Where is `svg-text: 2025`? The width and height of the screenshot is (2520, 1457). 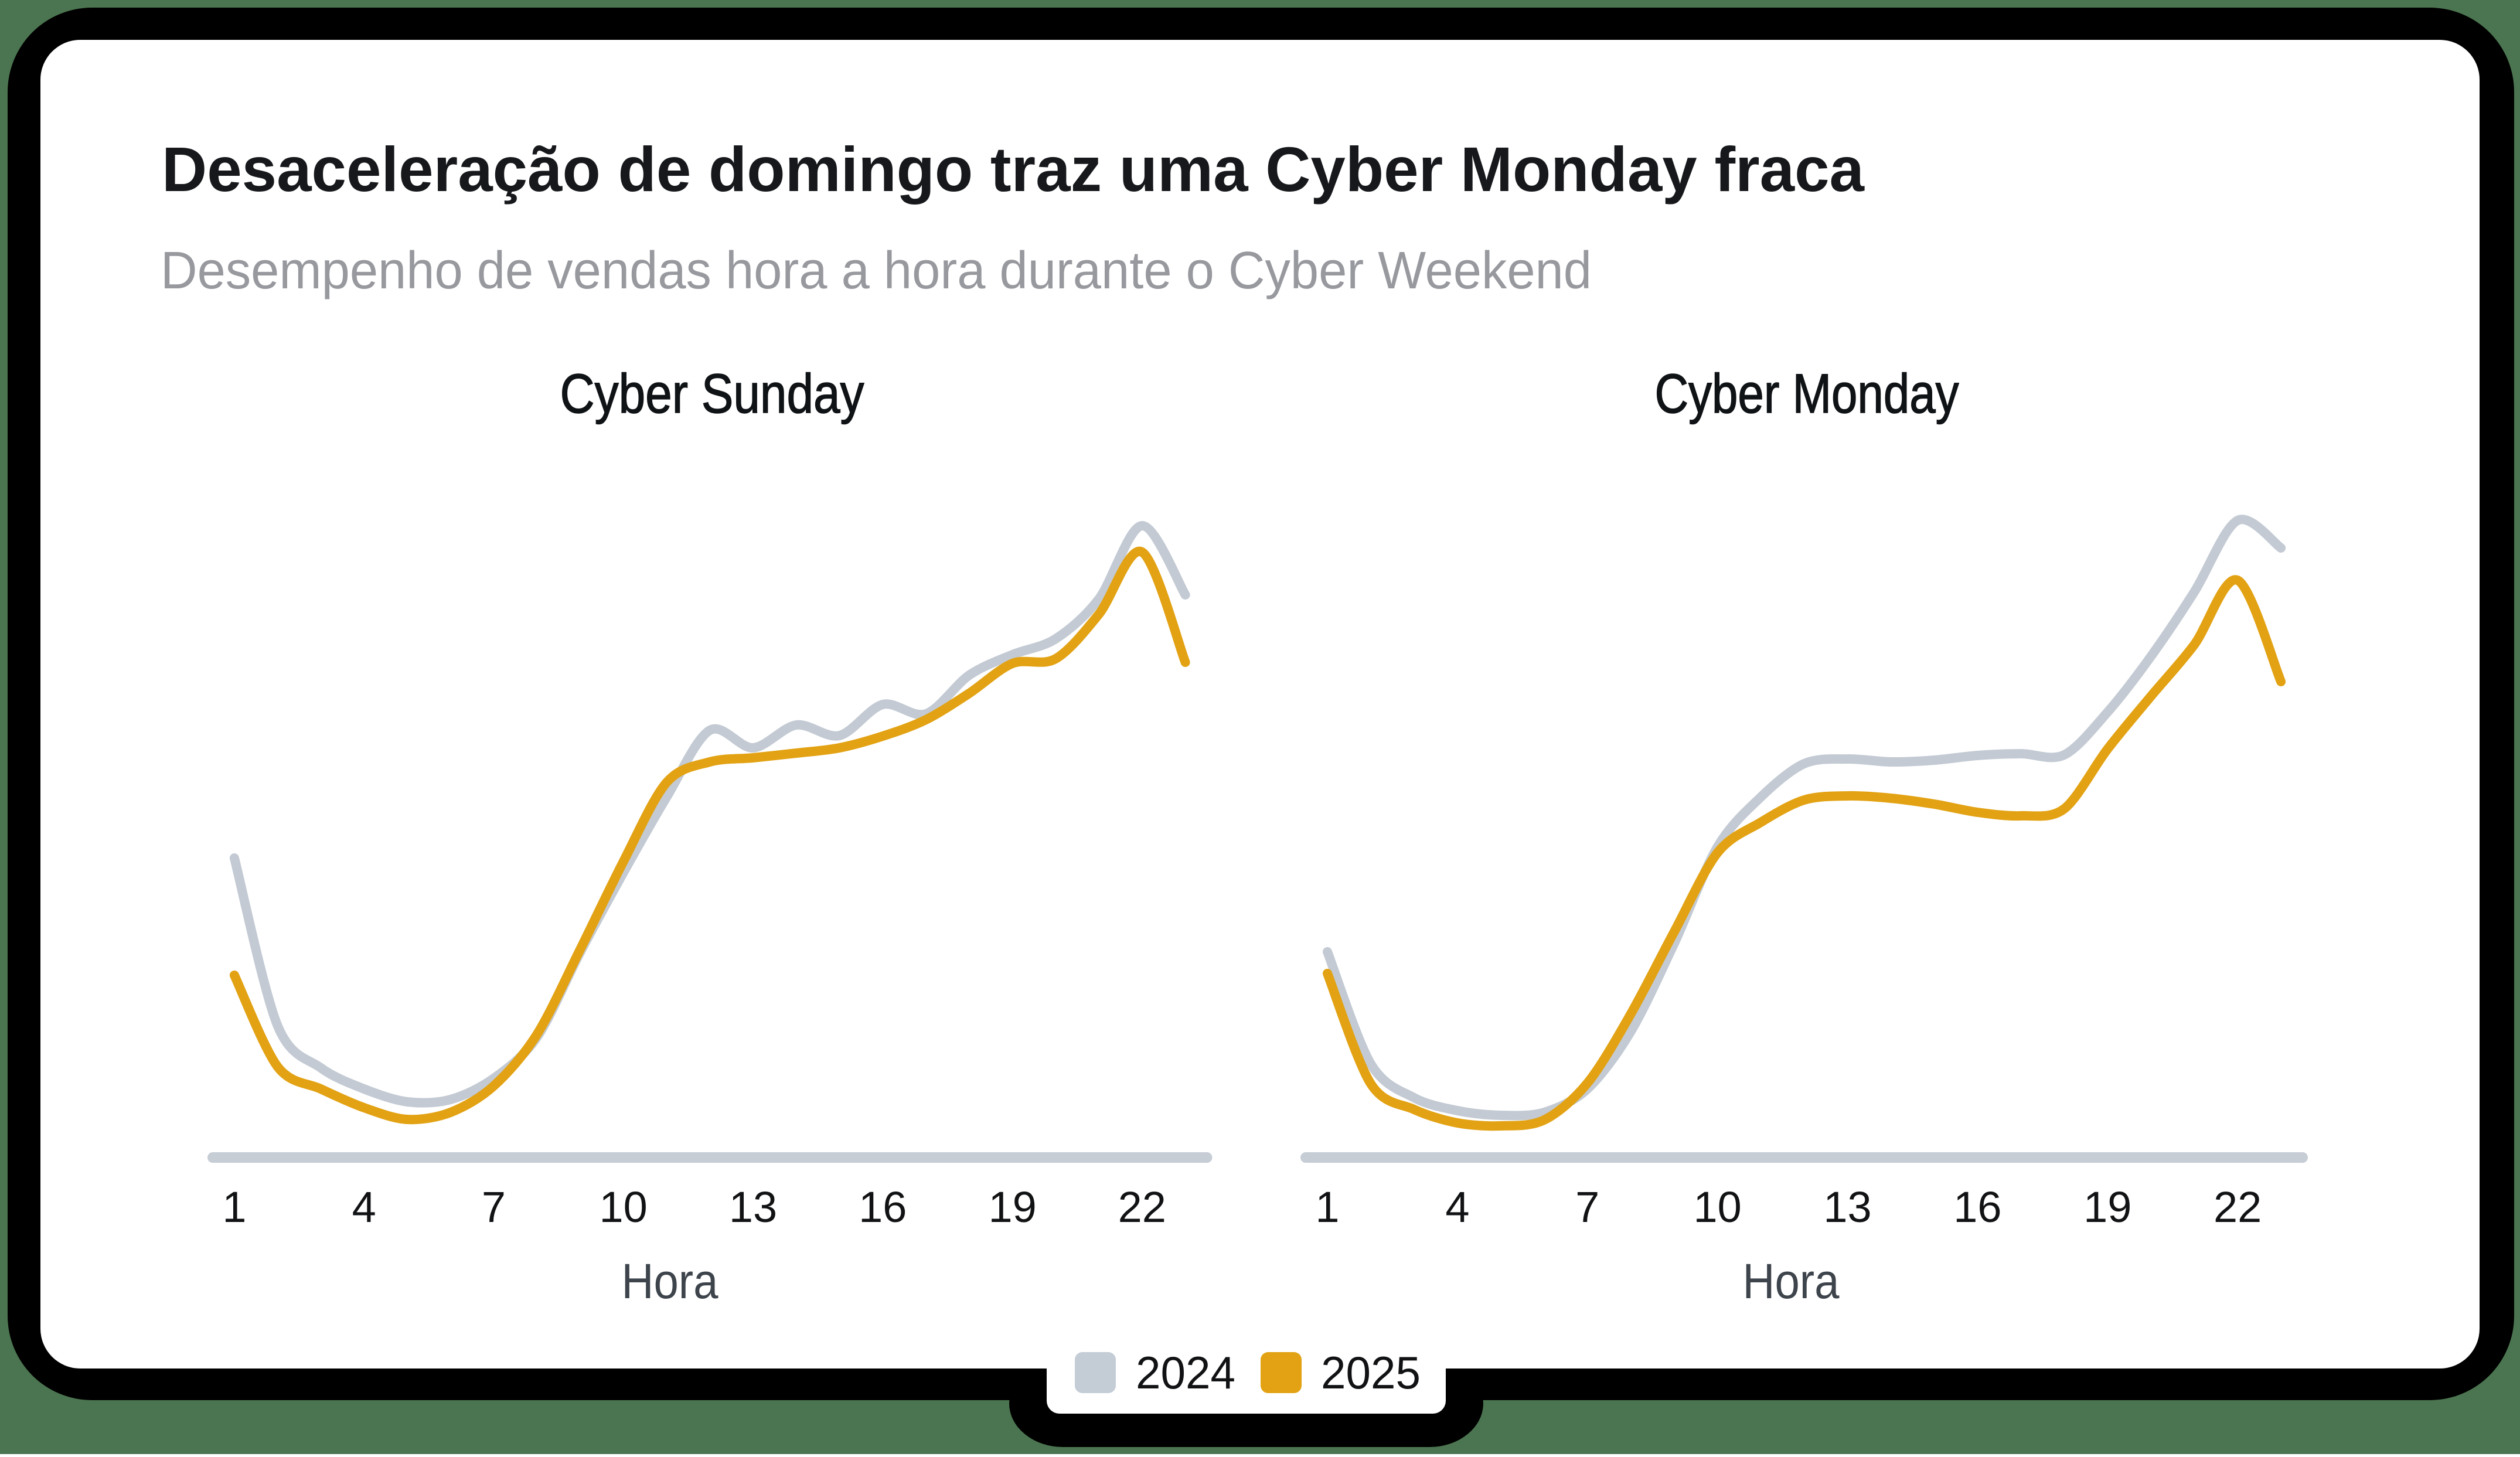 svg-text: 2025 is located at coordinates (1371, 1372).